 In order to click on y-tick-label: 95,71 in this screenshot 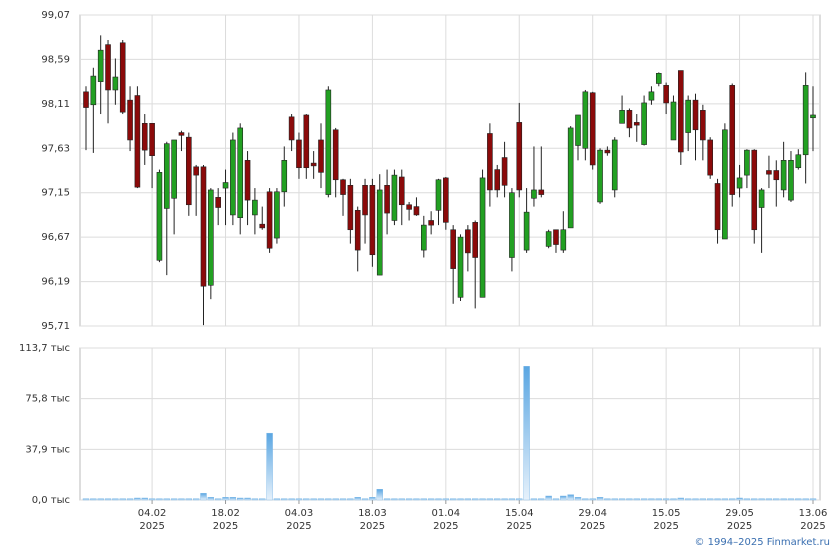, I will do `click(55, 326)`.